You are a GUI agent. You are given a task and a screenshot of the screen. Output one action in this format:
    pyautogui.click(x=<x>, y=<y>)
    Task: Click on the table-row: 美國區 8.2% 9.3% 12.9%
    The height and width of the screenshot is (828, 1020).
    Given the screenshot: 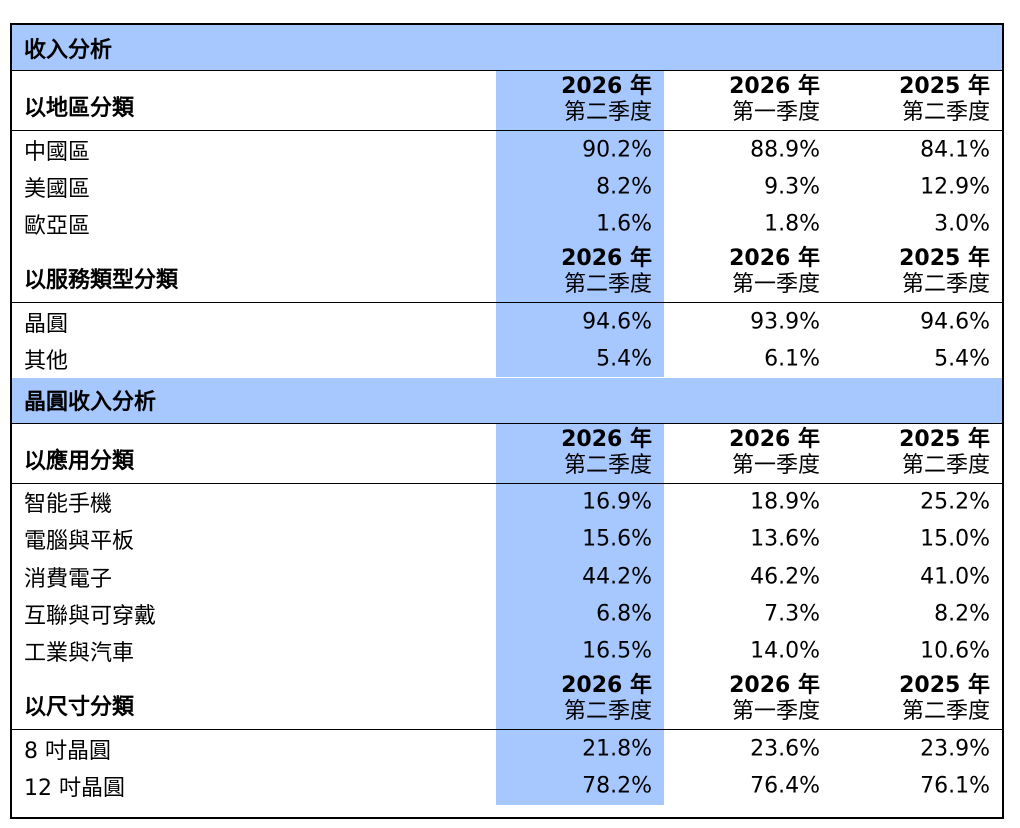 What is the action you would take?
    pyautogui.click(x=507, y=187)
    